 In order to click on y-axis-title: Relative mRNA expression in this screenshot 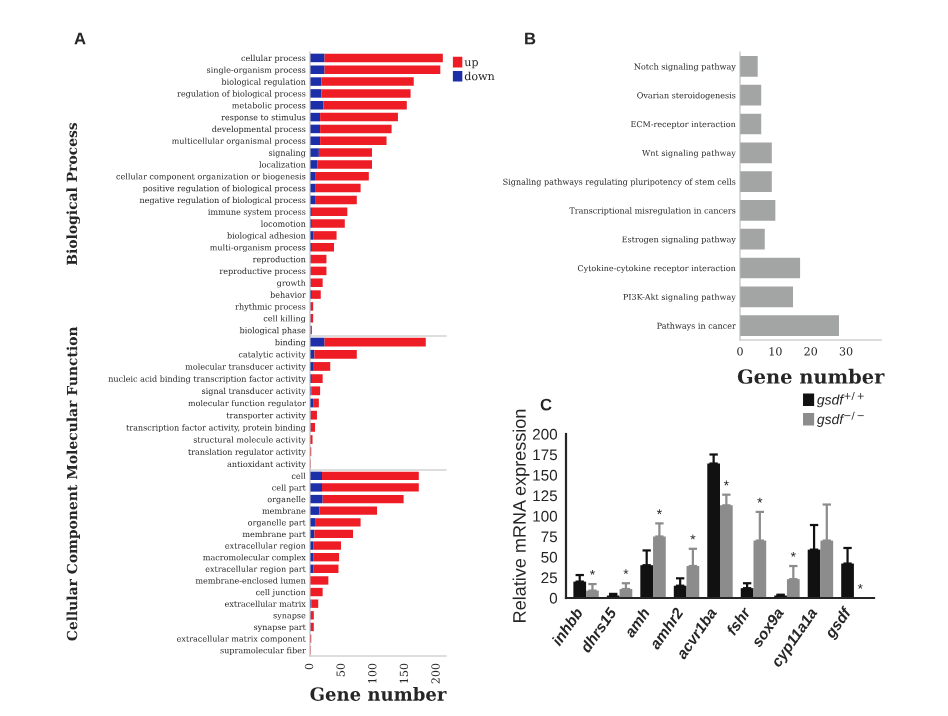, I will do `click(521, 515)`.